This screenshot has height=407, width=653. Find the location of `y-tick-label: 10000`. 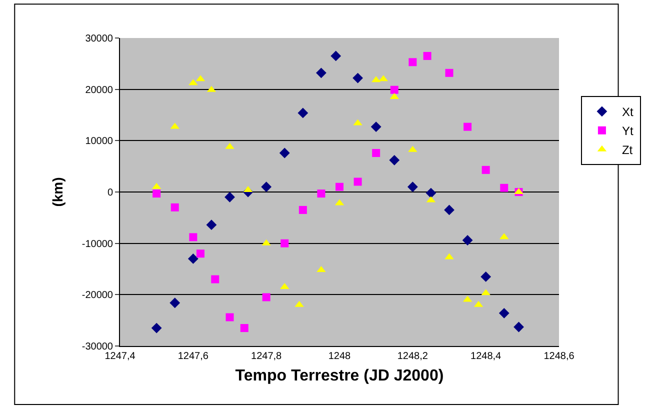

y-tick-label: 10000 is located at coordinates (99, 142).